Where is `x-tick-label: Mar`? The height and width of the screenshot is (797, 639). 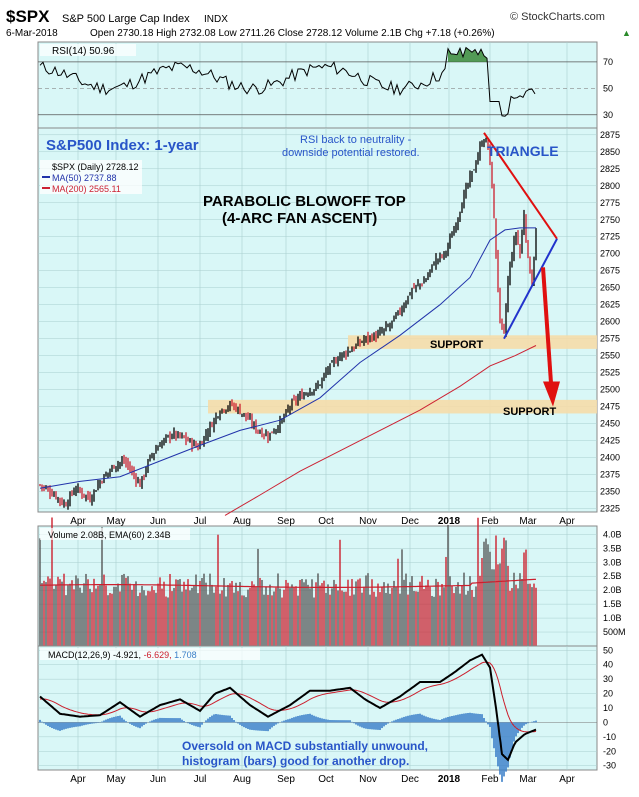 x-tick-label: Mar is located at coordinates (528, 521).